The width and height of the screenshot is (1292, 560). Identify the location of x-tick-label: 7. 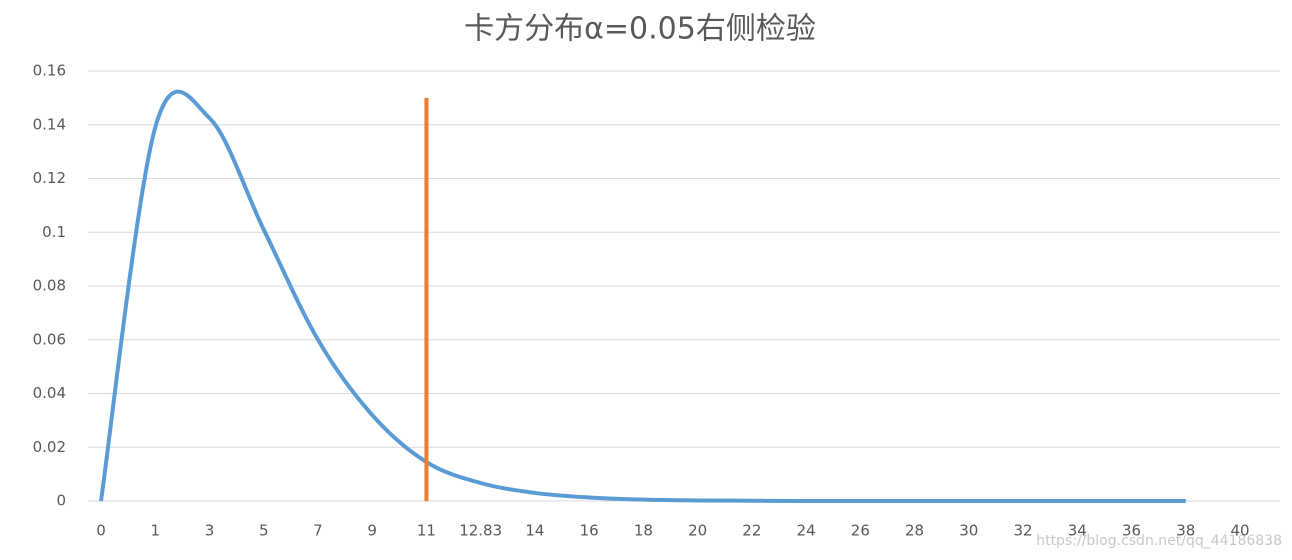
(318, 531).